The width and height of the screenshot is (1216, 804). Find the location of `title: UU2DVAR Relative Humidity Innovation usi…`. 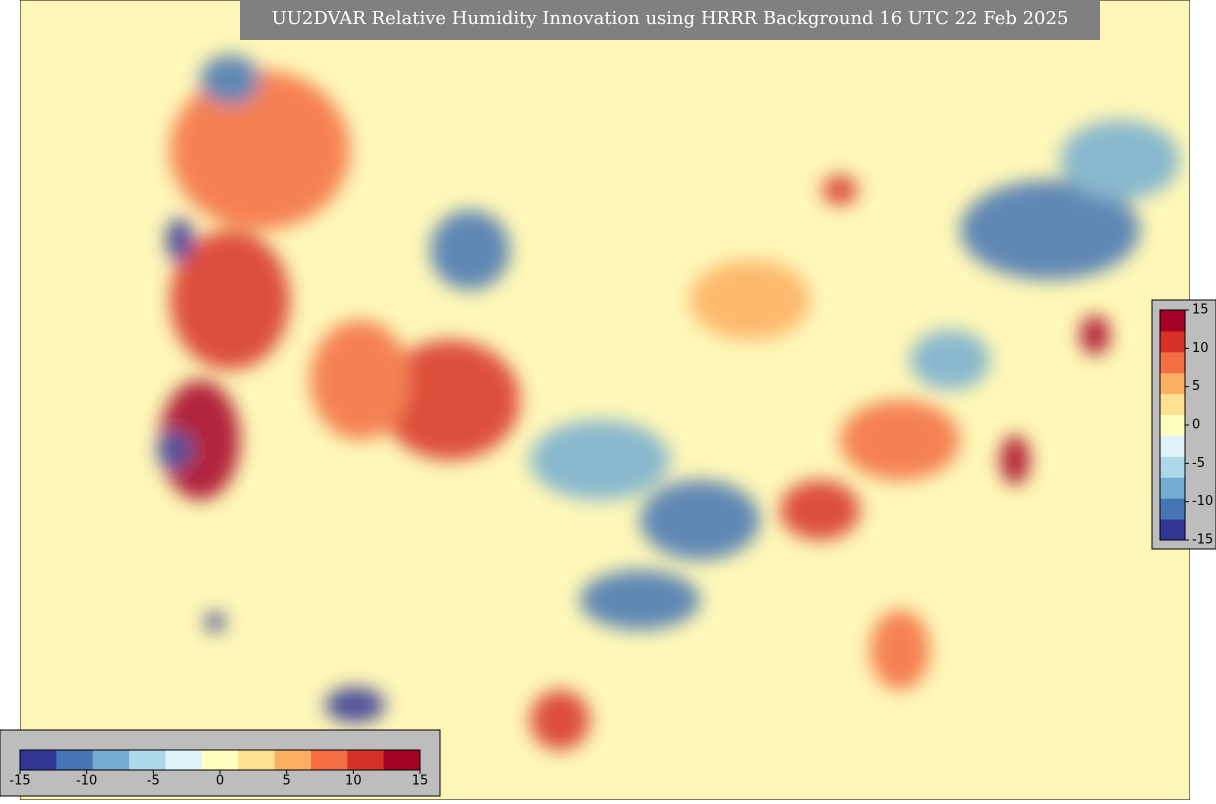

title: UU2DVAR Relative Humidity Innovation usi… is located at coordinates (670, 18).